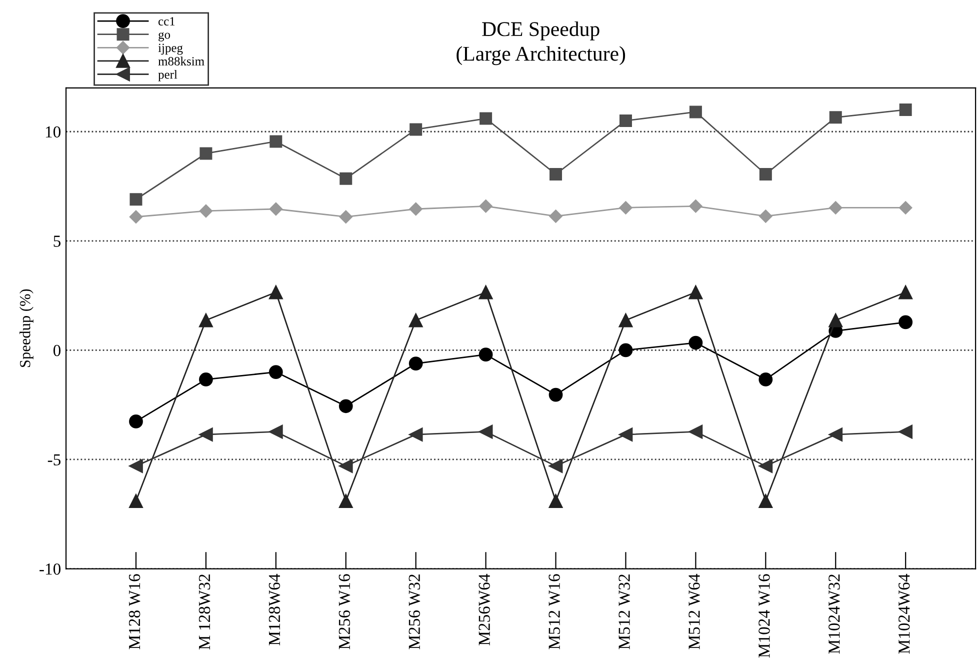 The width and height of the screenshot is (978, 666). Describe the element at coordinates (554, 612) in the screenshot. I see `x-tick-label: M512 W16` at that location.